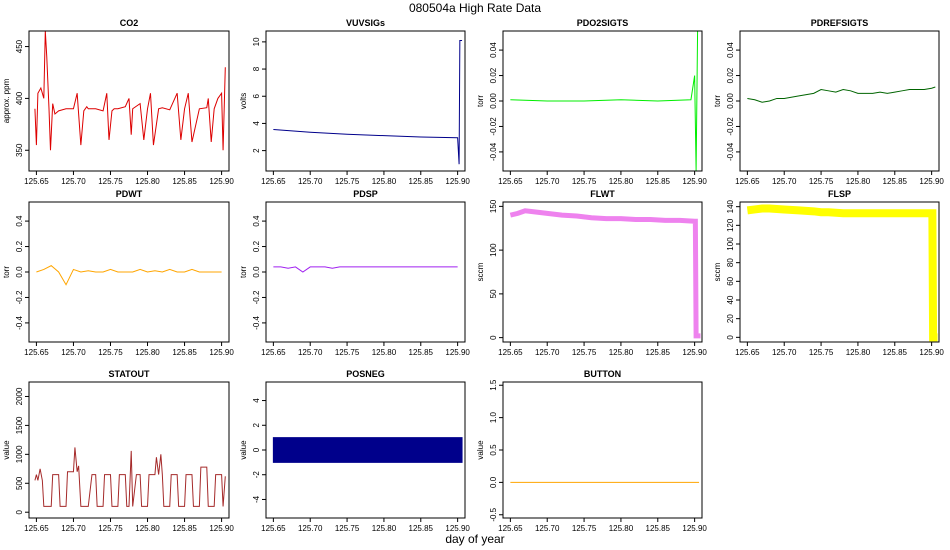  I want to click on y-tick-label: 1000, so click(19, 454).